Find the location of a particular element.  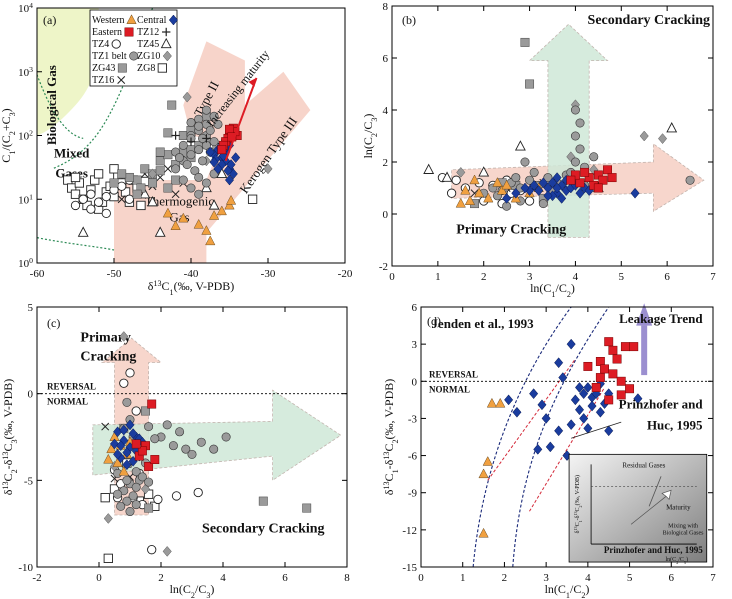

y-tick-label: 102 is located at coordinates (25, 135).